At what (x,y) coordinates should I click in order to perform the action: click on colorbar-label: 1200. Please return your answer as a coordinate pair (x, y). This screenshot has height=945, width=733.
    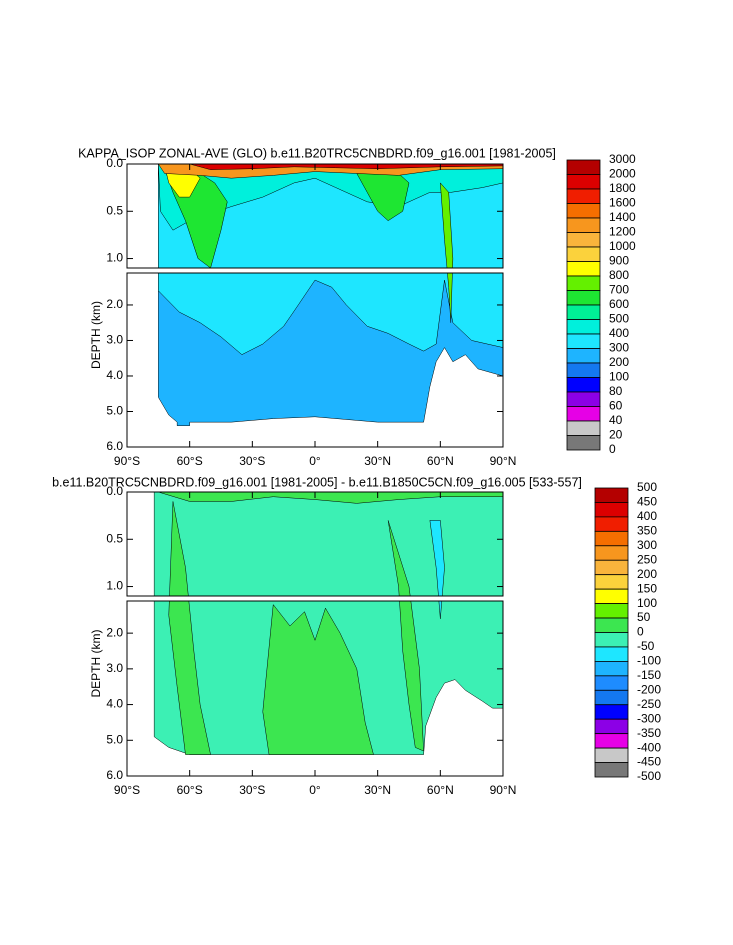
    Looking at the image, I should click on (622, 232).